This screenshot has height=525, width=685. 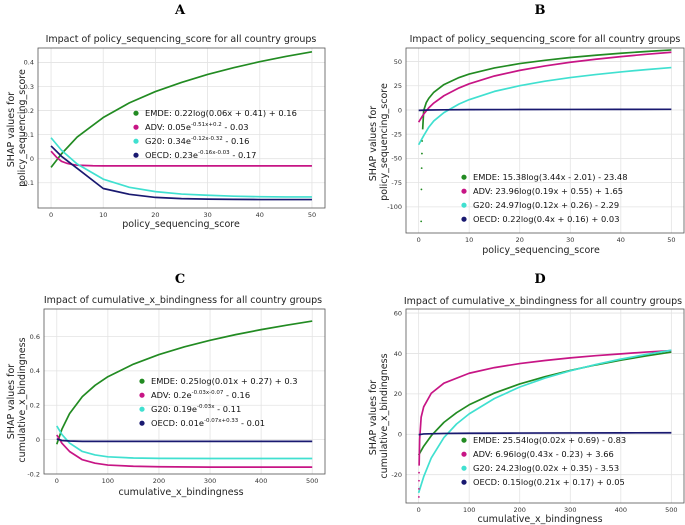 I want to click on legend-label: EMDE: 25.54log(0.02x + 0.69) - 0.83, so click(x=549, y=440).